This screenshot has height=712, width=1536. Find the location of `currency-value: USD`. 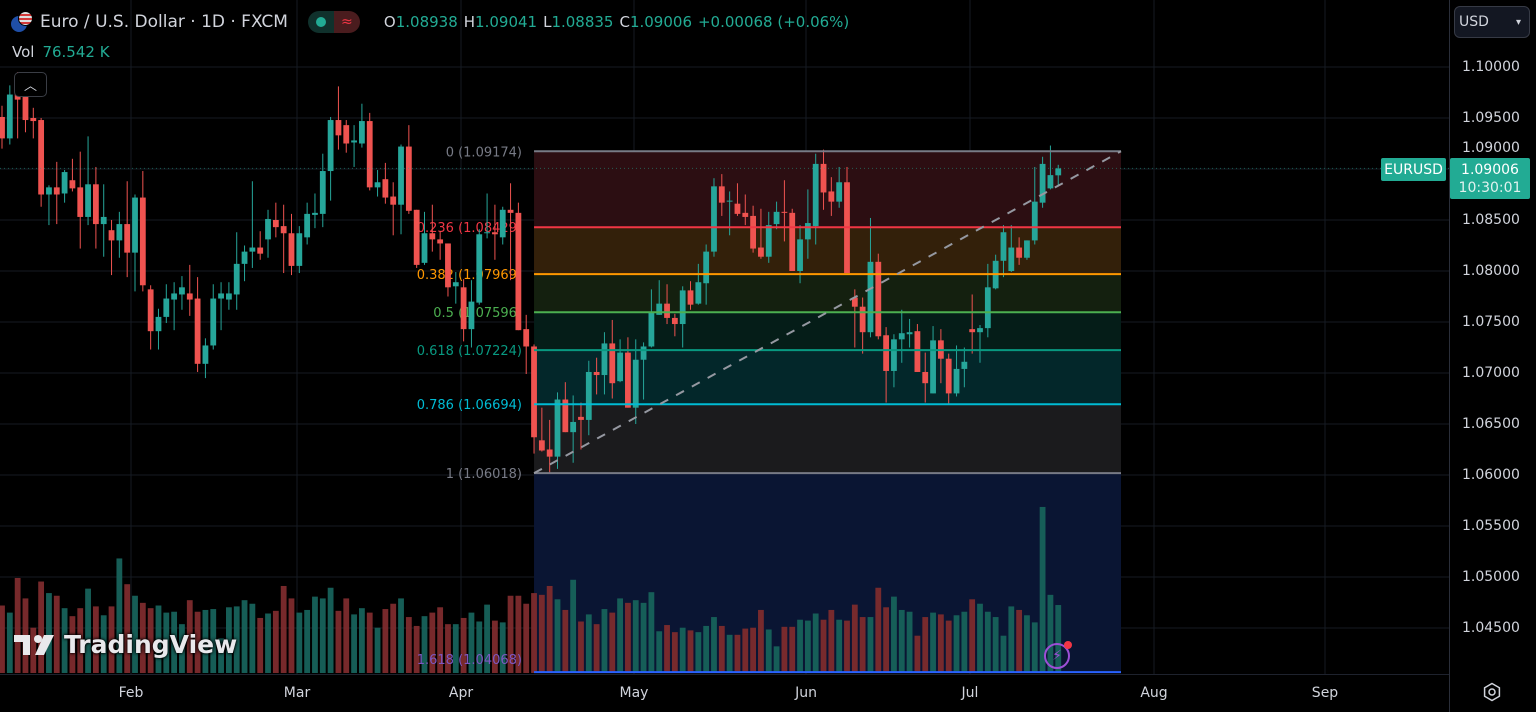

currency-value: USD is located at coordinates (1474, 22).